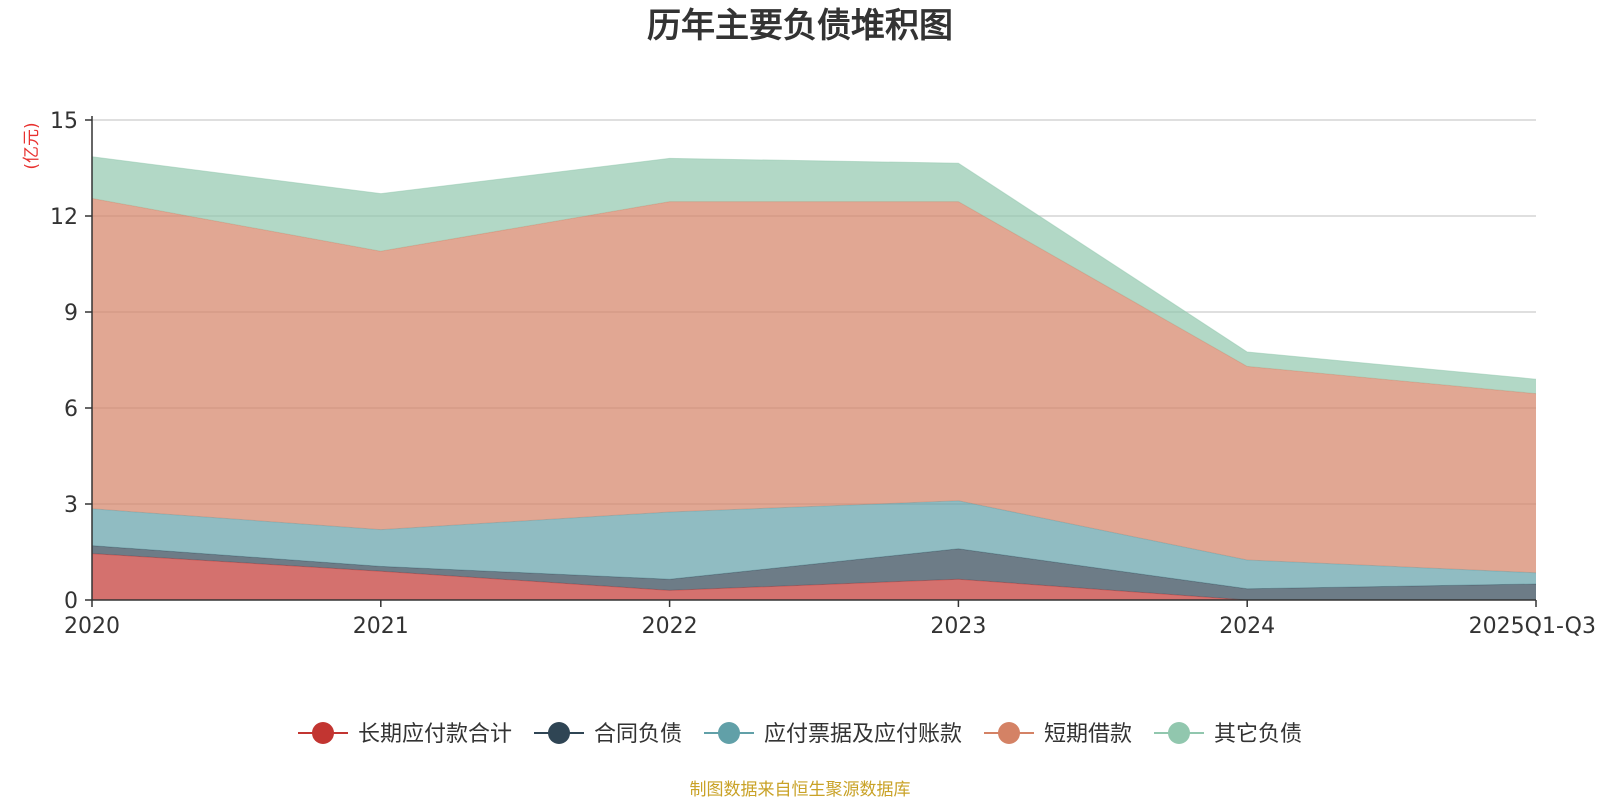  I want to click on chart-title: 历年主要负债堆积图, so click(800, 26).